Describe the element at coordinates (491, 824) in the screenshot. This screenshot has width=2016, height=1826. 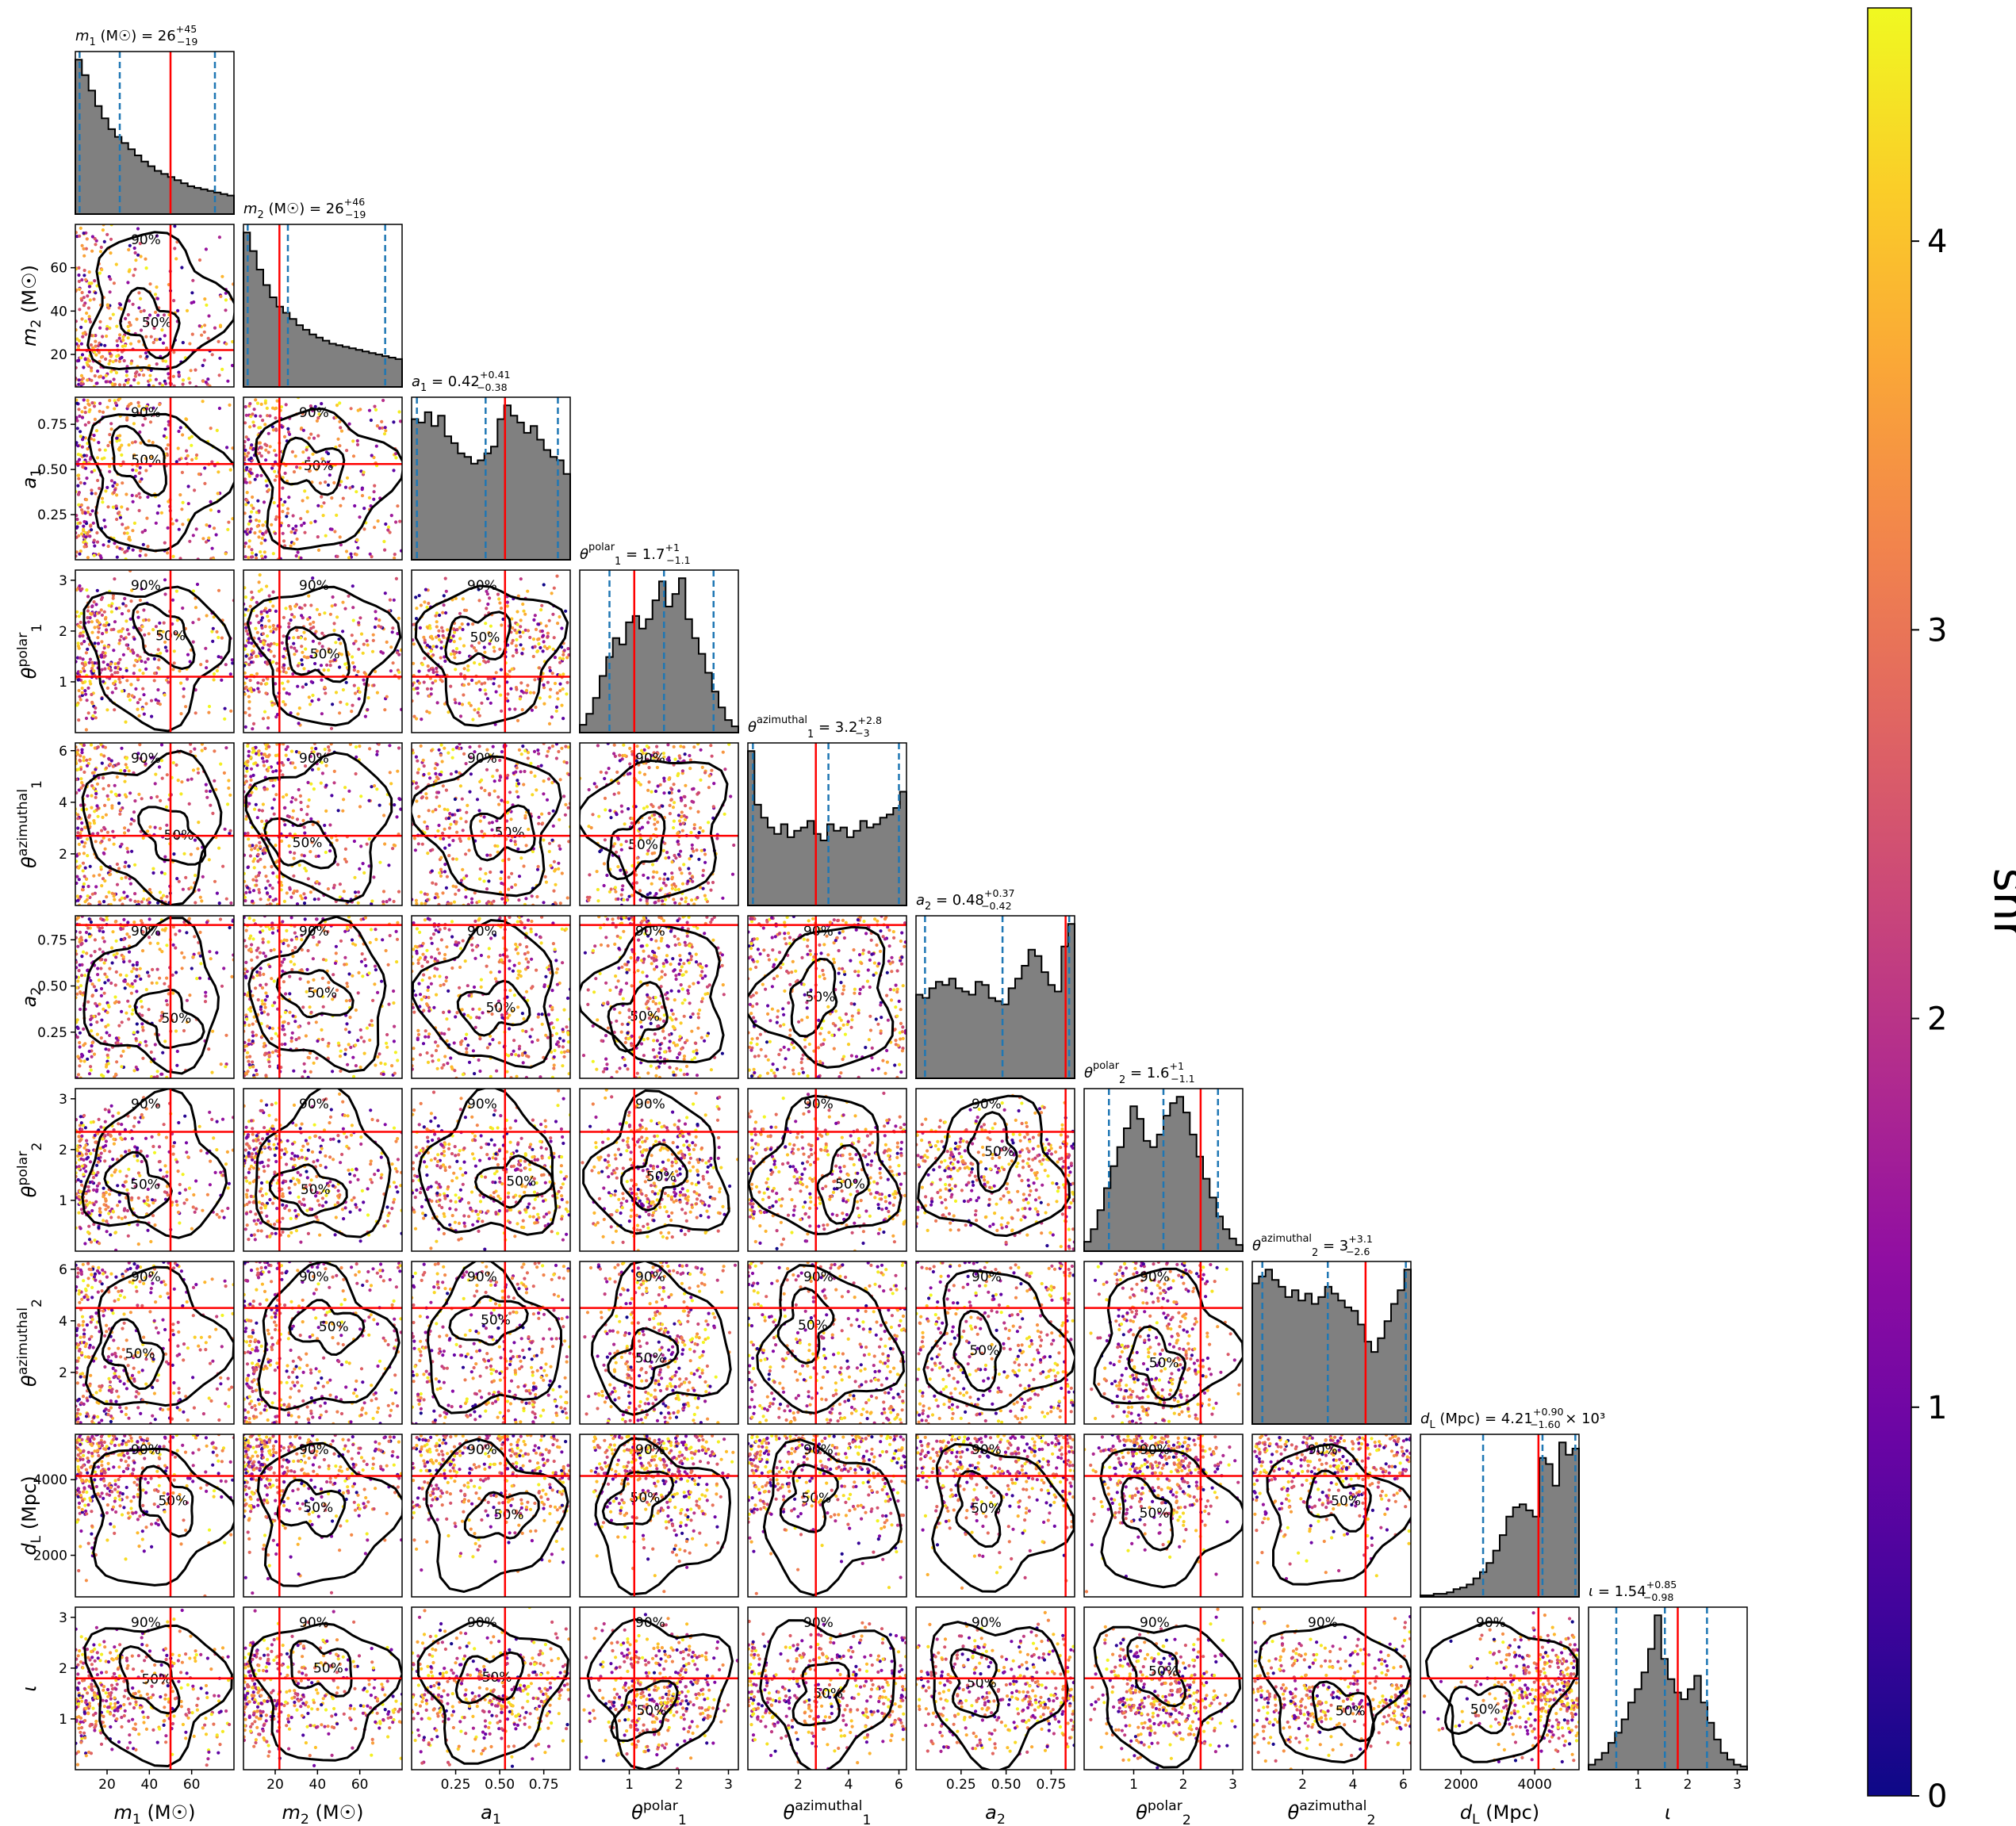
I see `panel-frame` at that location.